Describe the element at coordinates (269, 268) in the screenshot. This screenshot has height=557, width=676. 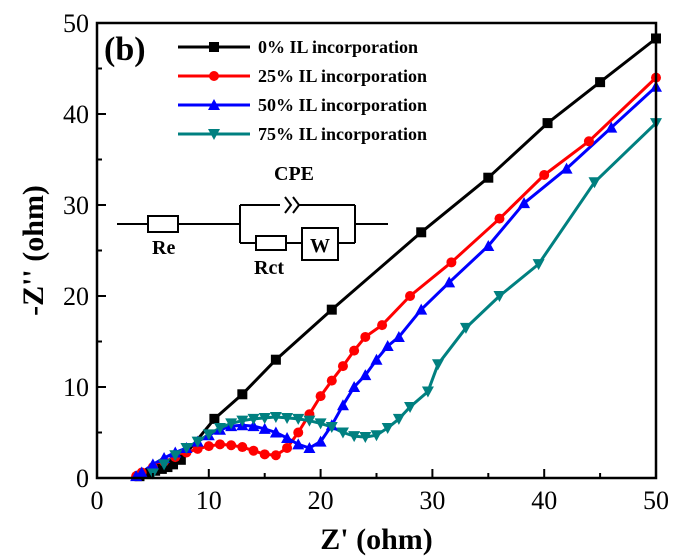
I see `rct-label: Rct` at that location.